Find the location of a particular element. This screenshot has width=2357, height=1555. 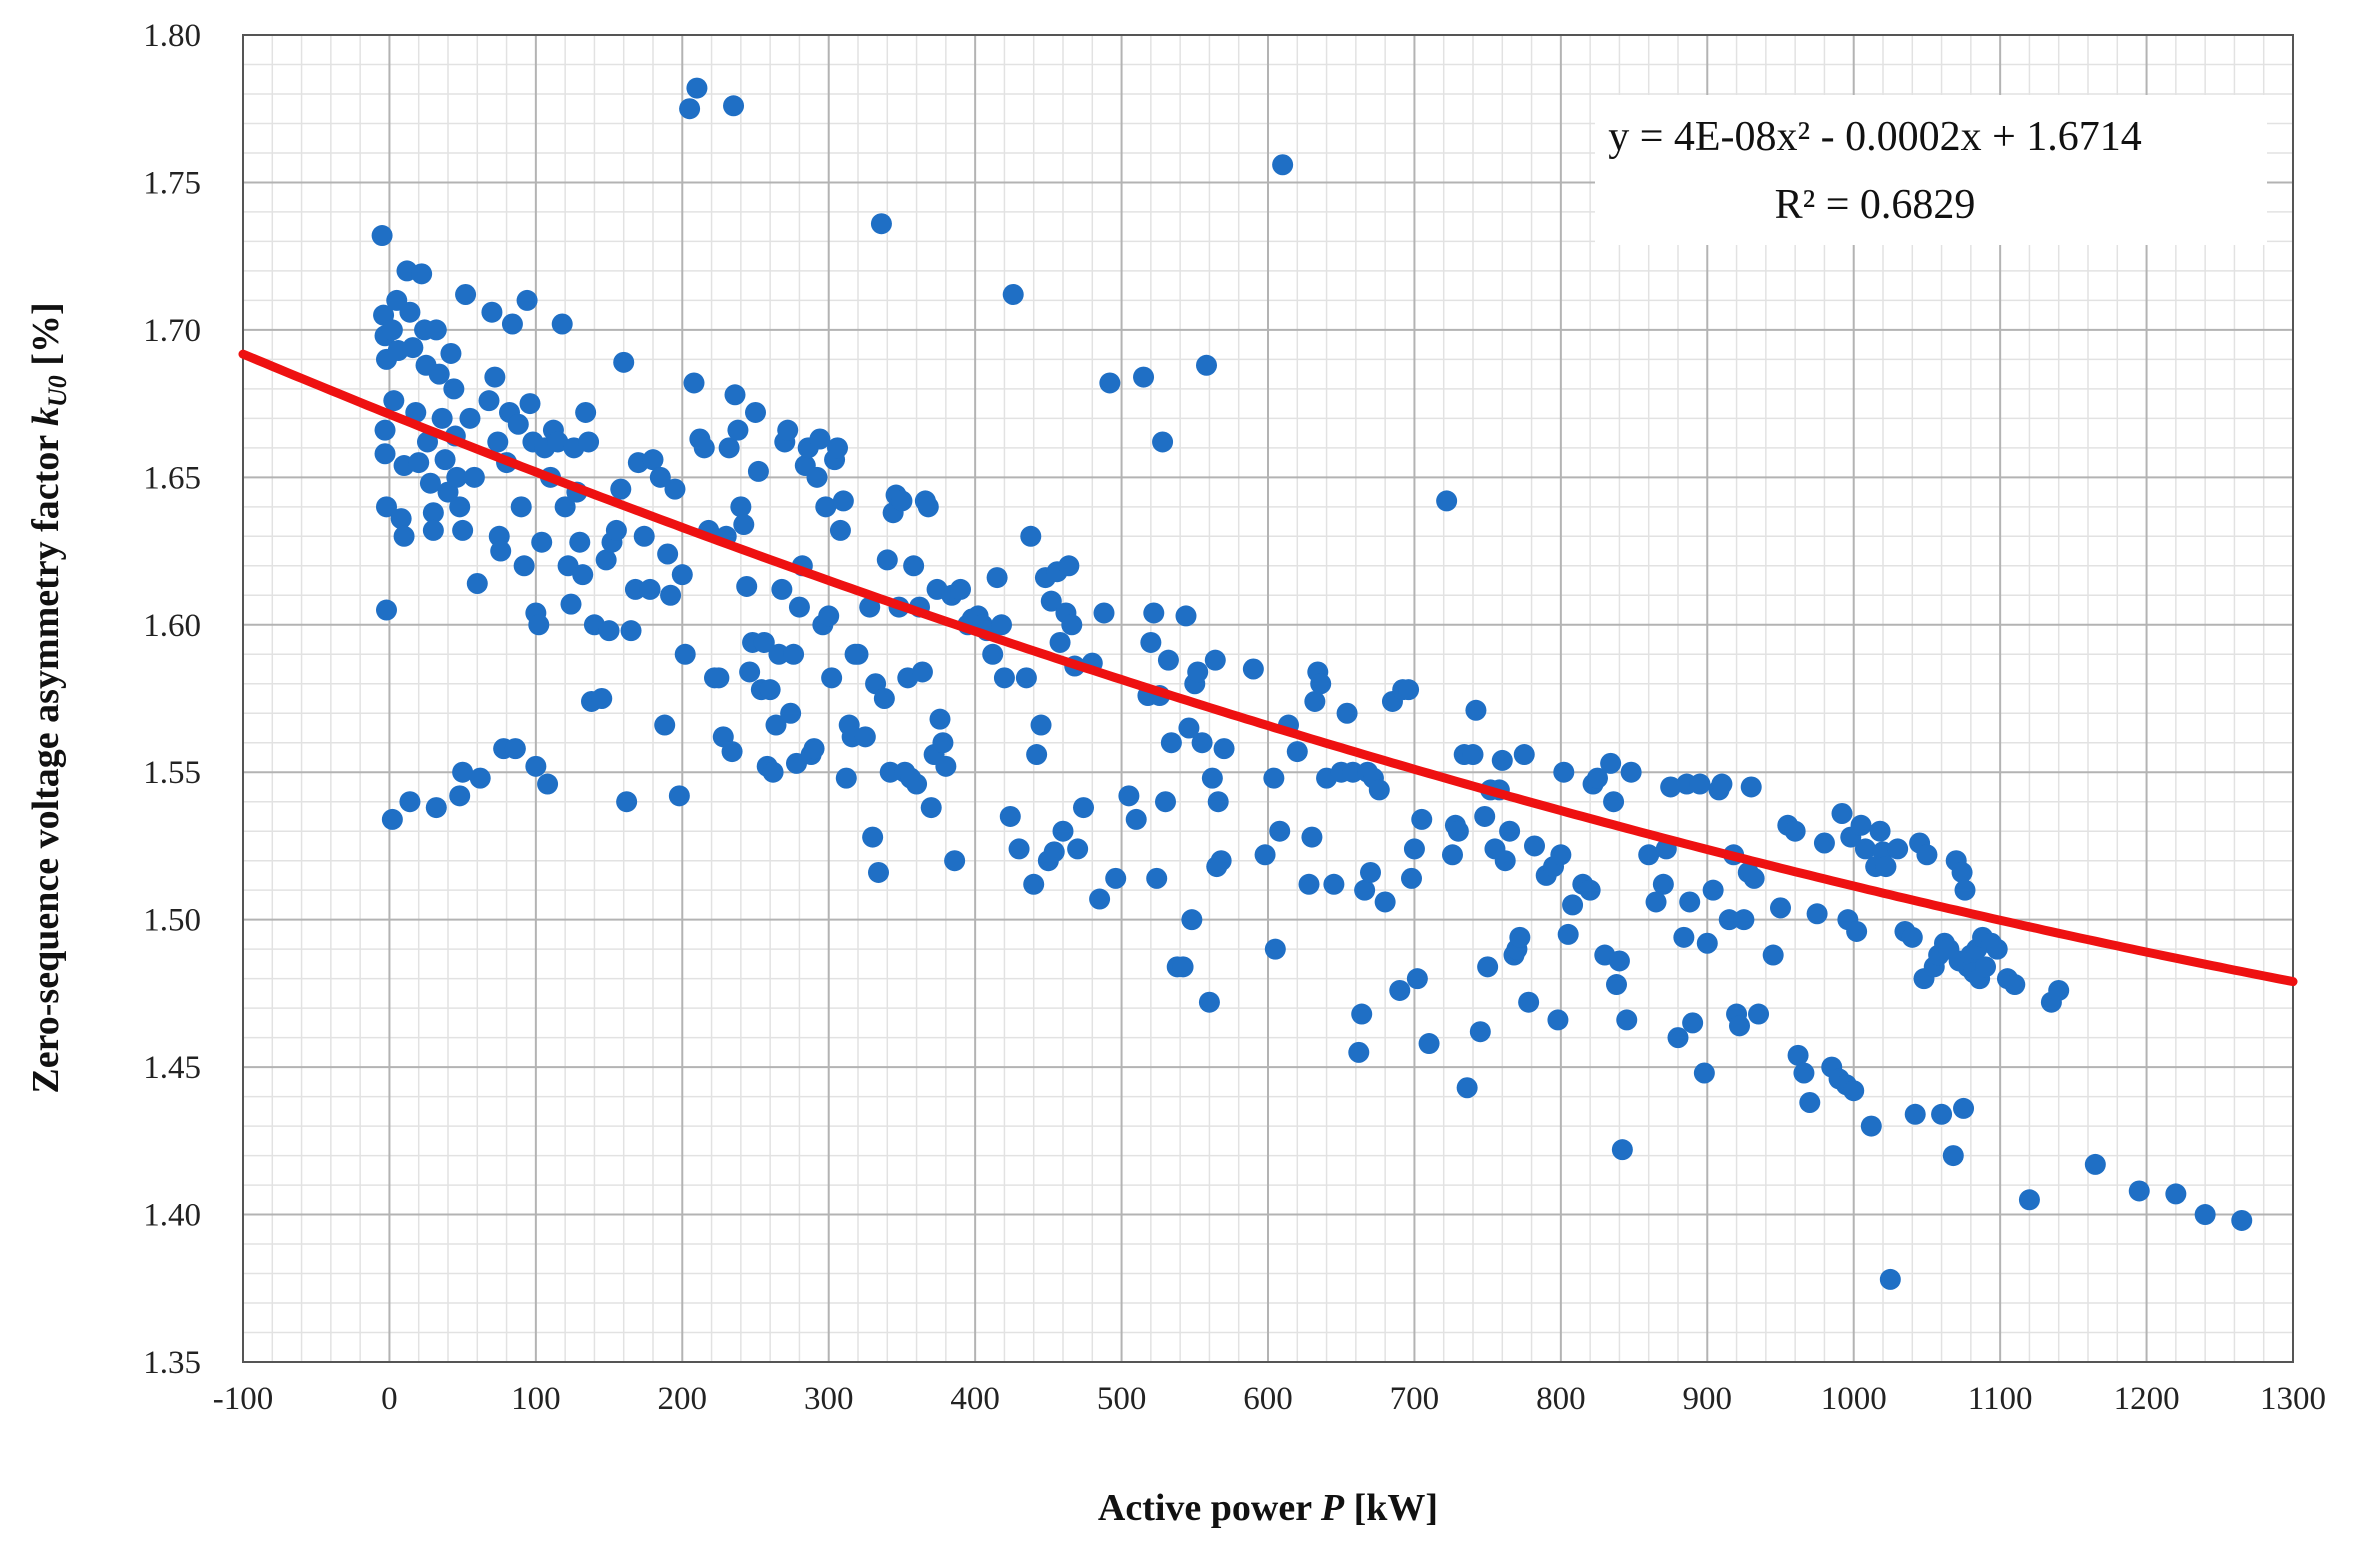

x-tick-label: 800 is located at coordinates (1561, 1399).